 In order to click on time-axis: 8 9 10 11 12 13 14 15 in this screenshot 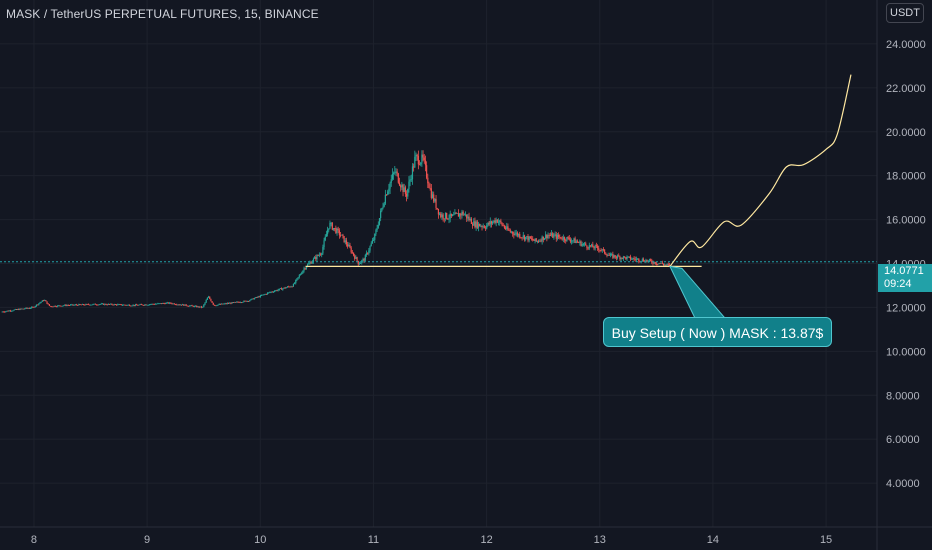, I will do `click(431, 540)`.